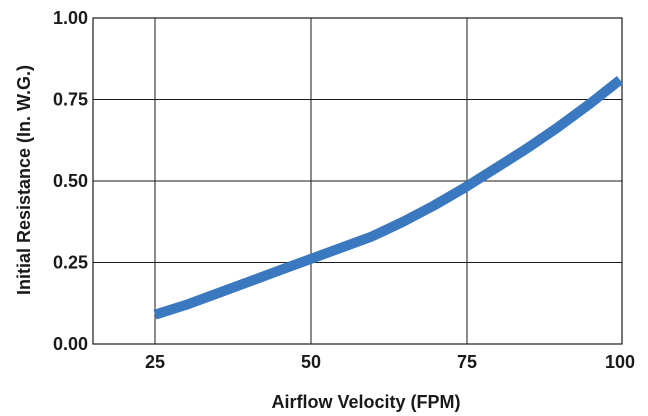  What do you see at coordinates (390, 362) in the screenshot?
I see `x-axis-ticks: 25 50 75 100` at bounding box center [390, 362].